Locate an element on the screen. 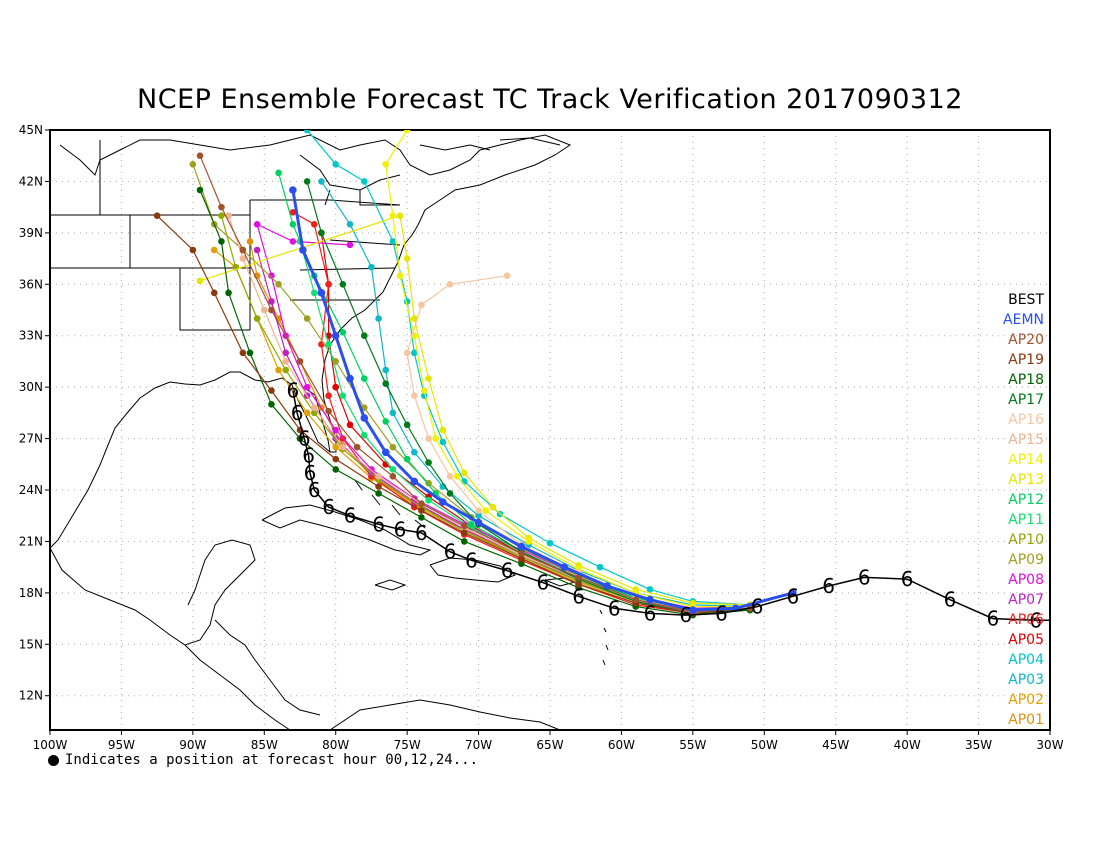 The height and width of the screenshot is (850, 1100). y-tick-label: 36N is located at coordinates (31, 284).